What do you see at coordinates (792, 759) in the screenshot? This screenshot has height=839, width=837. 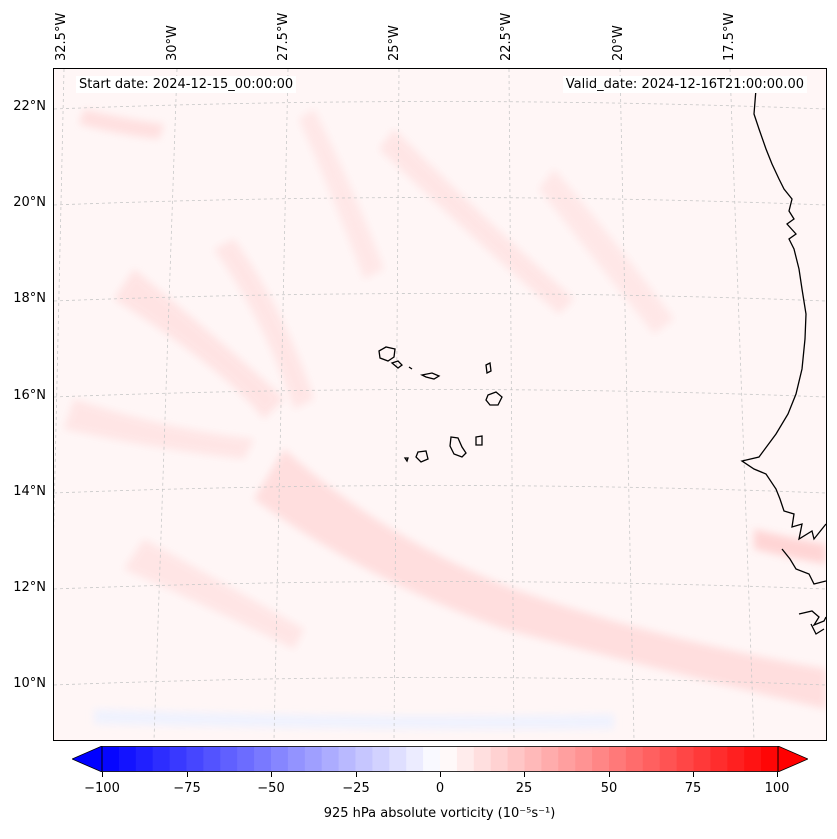 I see `colorbar-max-extend` at bounding box center [792, 759].